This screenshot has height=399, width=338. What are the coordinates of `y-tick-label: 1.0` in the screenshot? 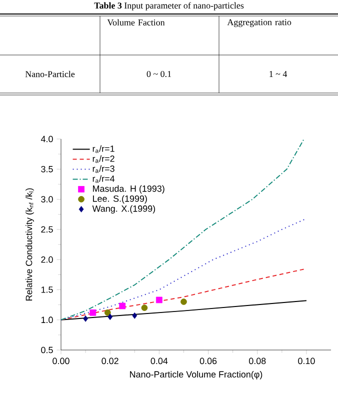 It's located at (47, 320).